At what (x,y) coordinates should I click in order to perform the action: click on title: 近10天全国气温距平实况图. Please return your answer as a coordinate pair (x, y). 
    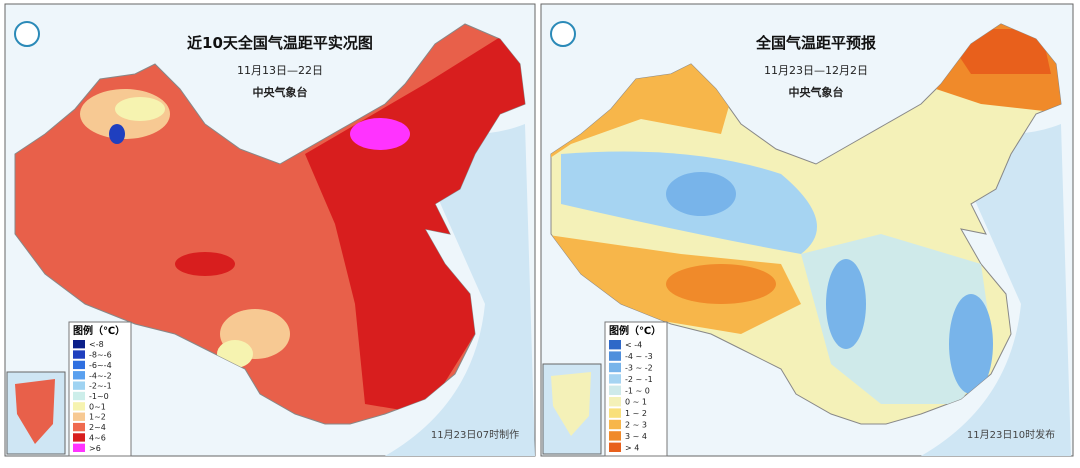
    Looking at the image, I should click on (280, 43).